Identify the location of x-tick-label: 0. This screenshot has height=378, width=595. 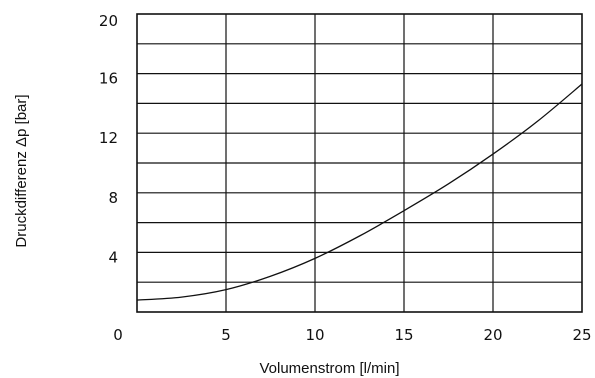
(118, 335).